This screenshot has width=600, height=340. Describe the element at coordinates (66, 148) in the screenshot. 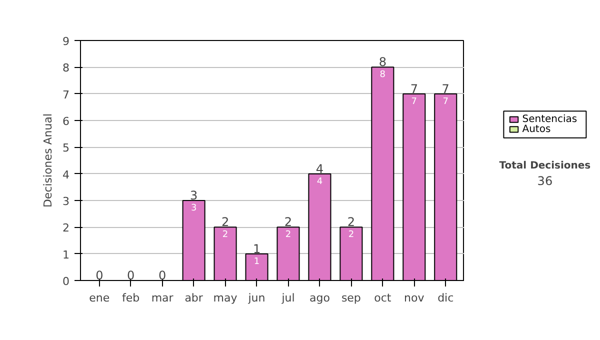

I see `y-tick-label: 5` at that location.